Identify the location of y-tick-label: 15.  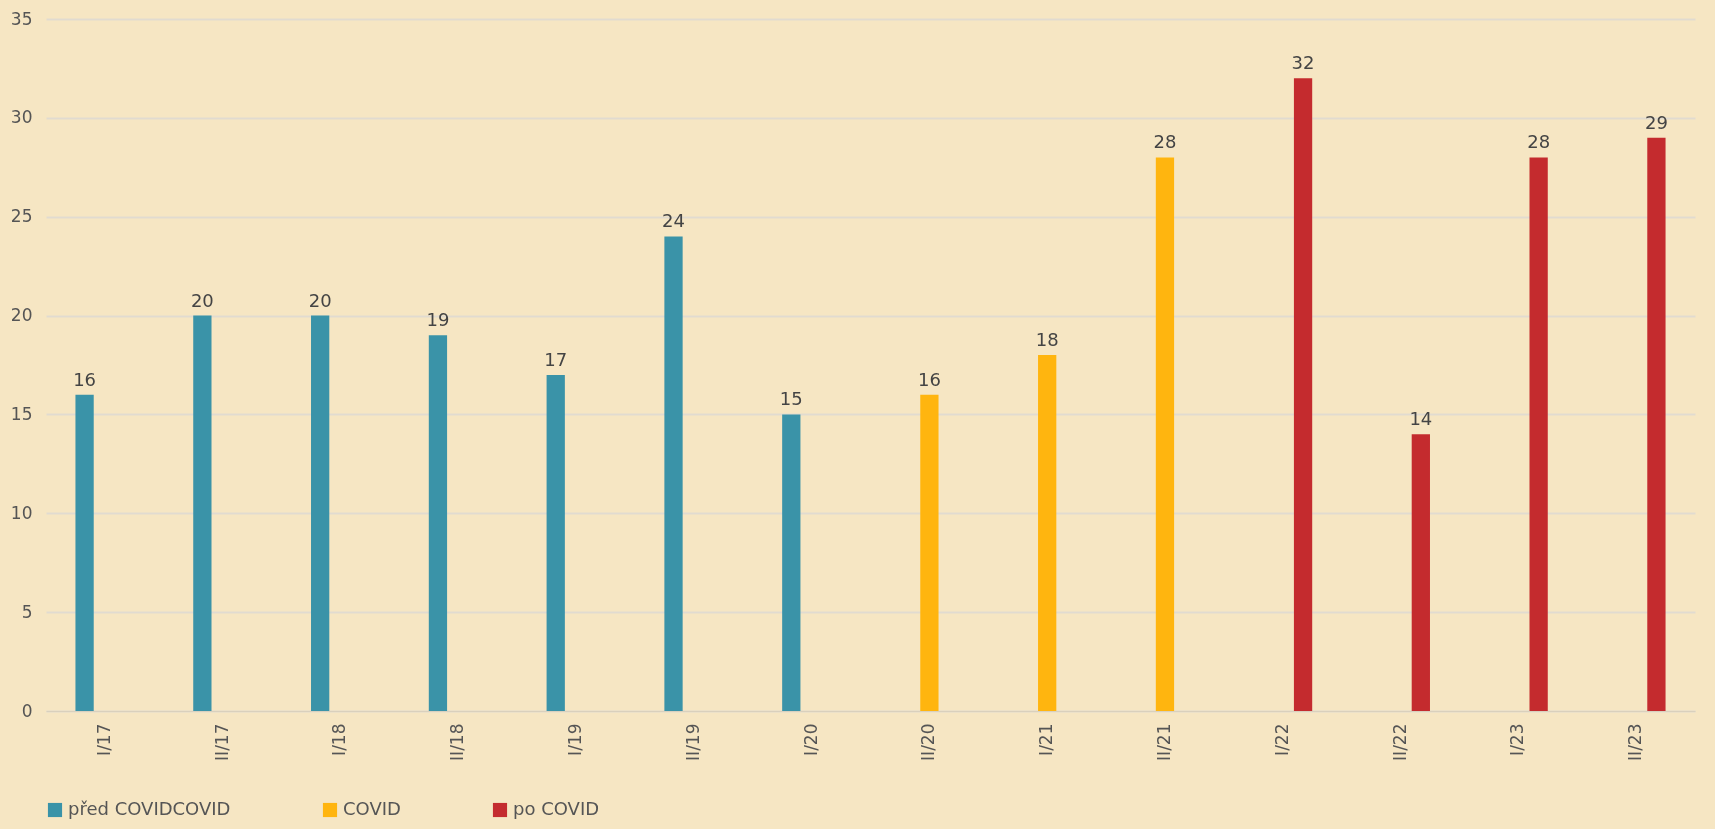
(21, 413).